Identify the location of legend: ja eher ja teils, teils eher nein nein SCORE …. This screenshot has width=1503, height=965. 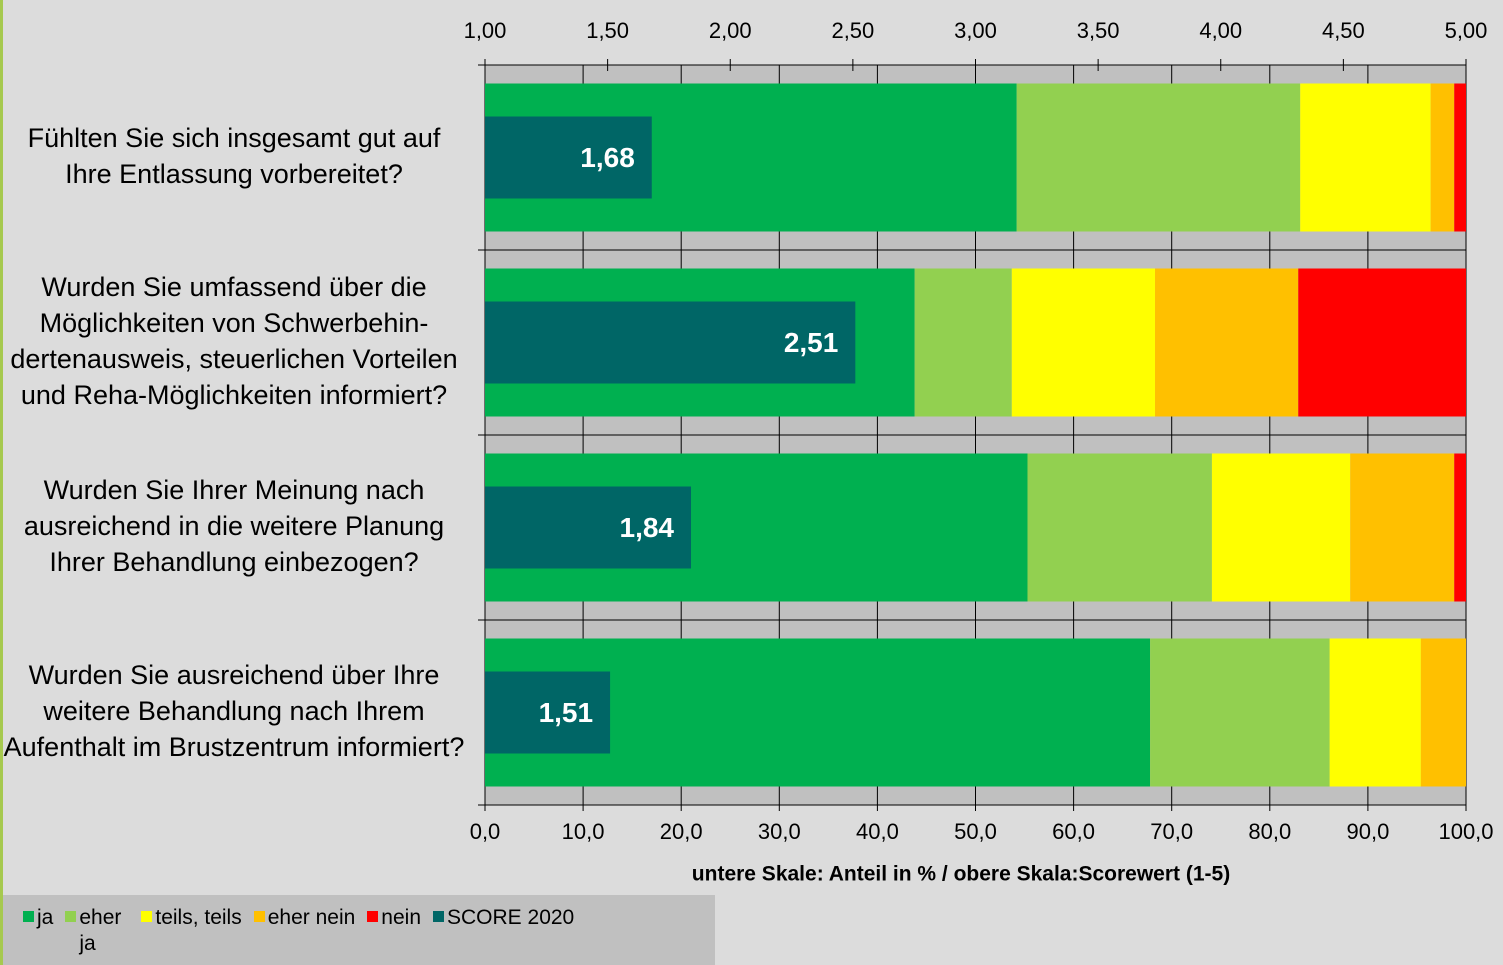
(359, 930).